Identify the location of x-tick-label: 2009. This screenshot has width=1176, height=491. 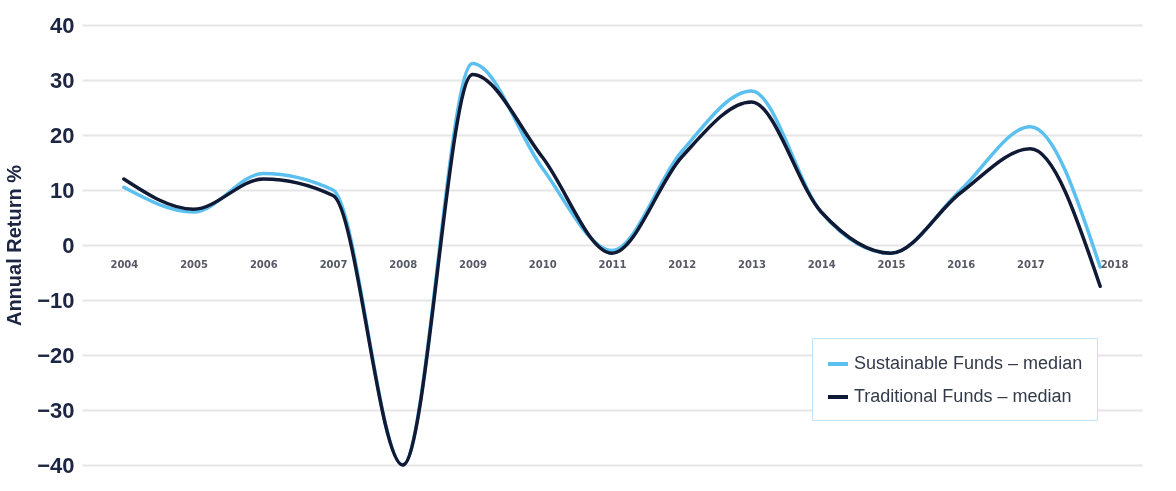
(473, 264).